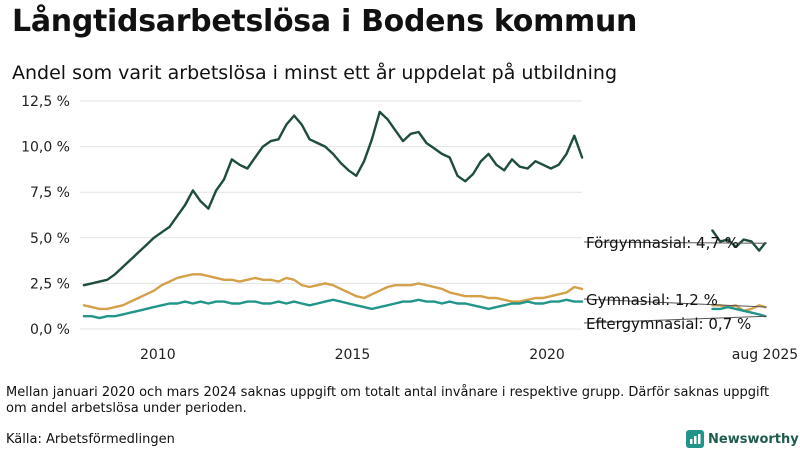 The height and width of the screenshot is (450, 800). Describe the element at coordinates (50, 193) in the screenshot. I see `y-tick-label: 7,5 %` at that location.